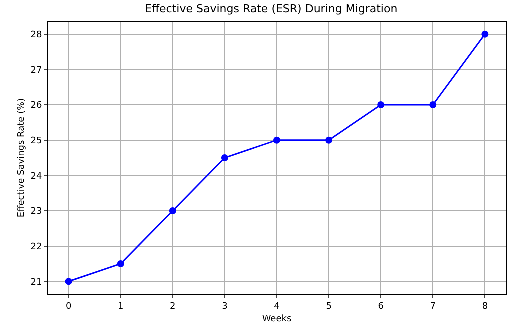 This screenshot has height=328, width=512. I want to click on y-tick-label: 27, so click(36, 71).